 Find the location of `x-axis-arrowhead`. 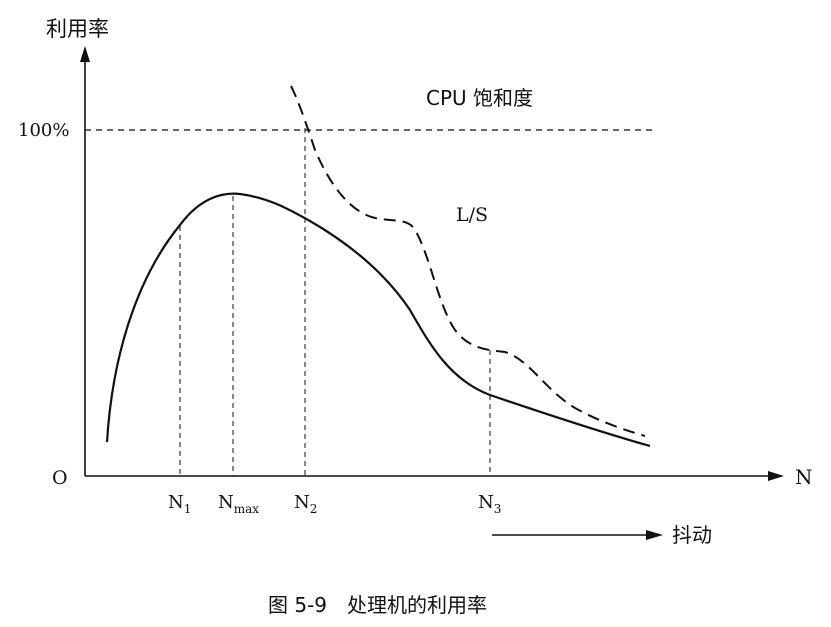

x-axis-arrowhead is located at coordinates (776, 476).